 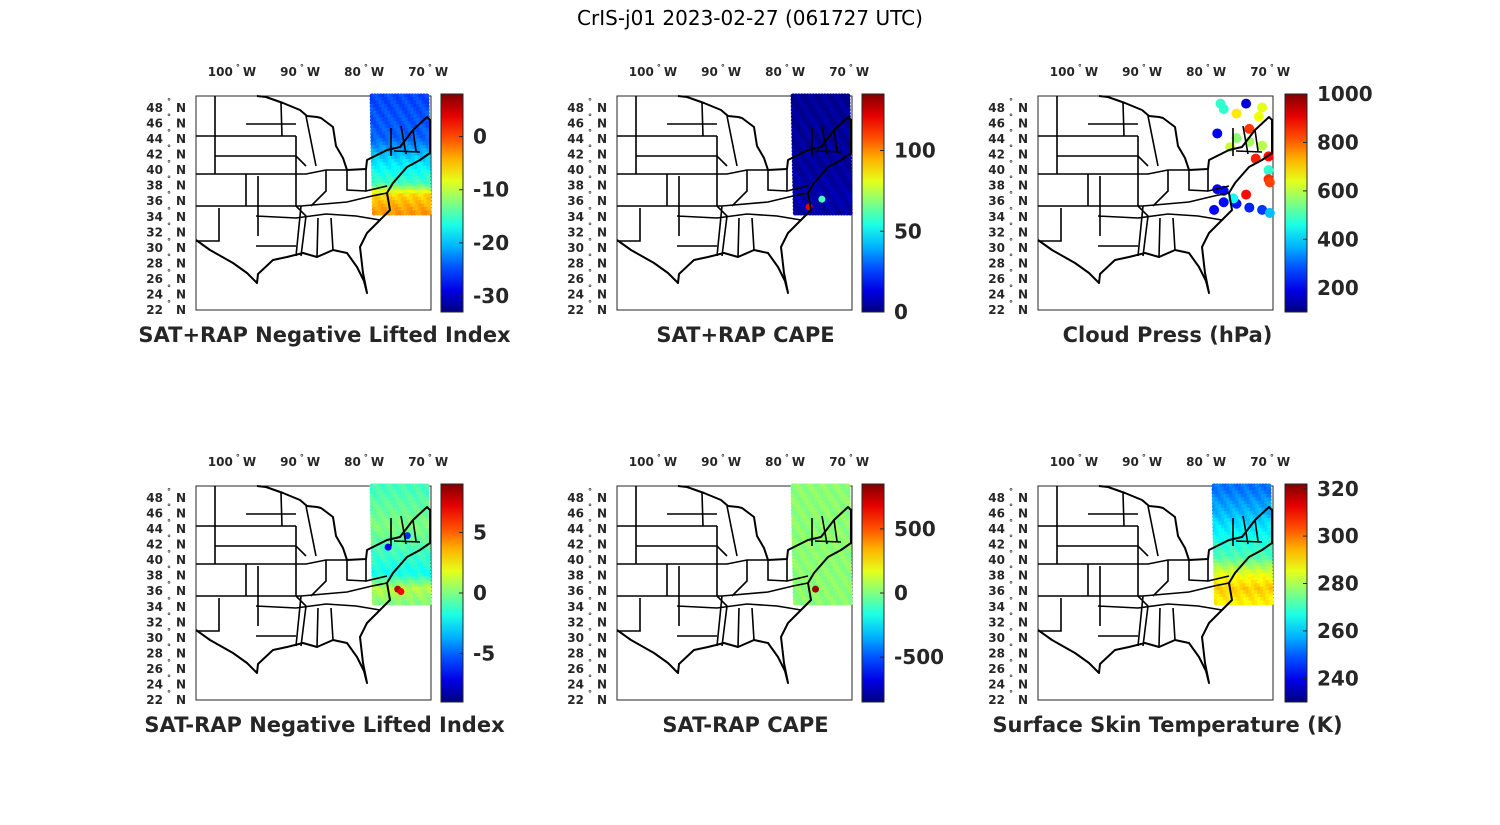 I want to click on colorbar-tick-label: 320, so click(x=1338, y=489).